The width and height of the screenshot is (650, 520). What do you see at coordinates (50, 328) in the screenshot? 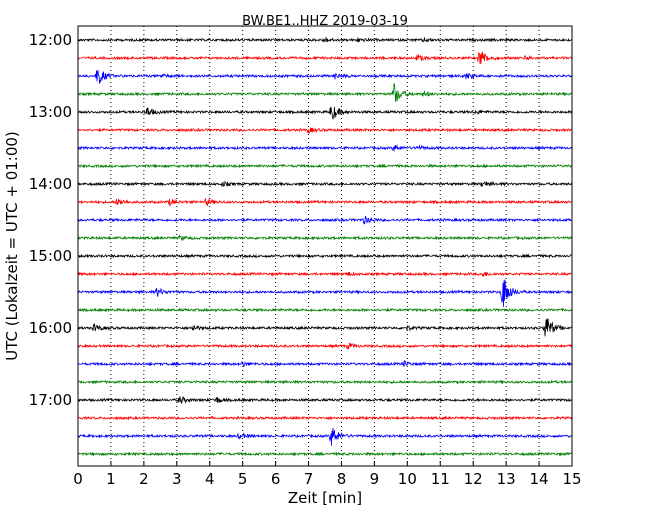
I see `y-tick-label: 16:00` at bounding box center [50, 328].